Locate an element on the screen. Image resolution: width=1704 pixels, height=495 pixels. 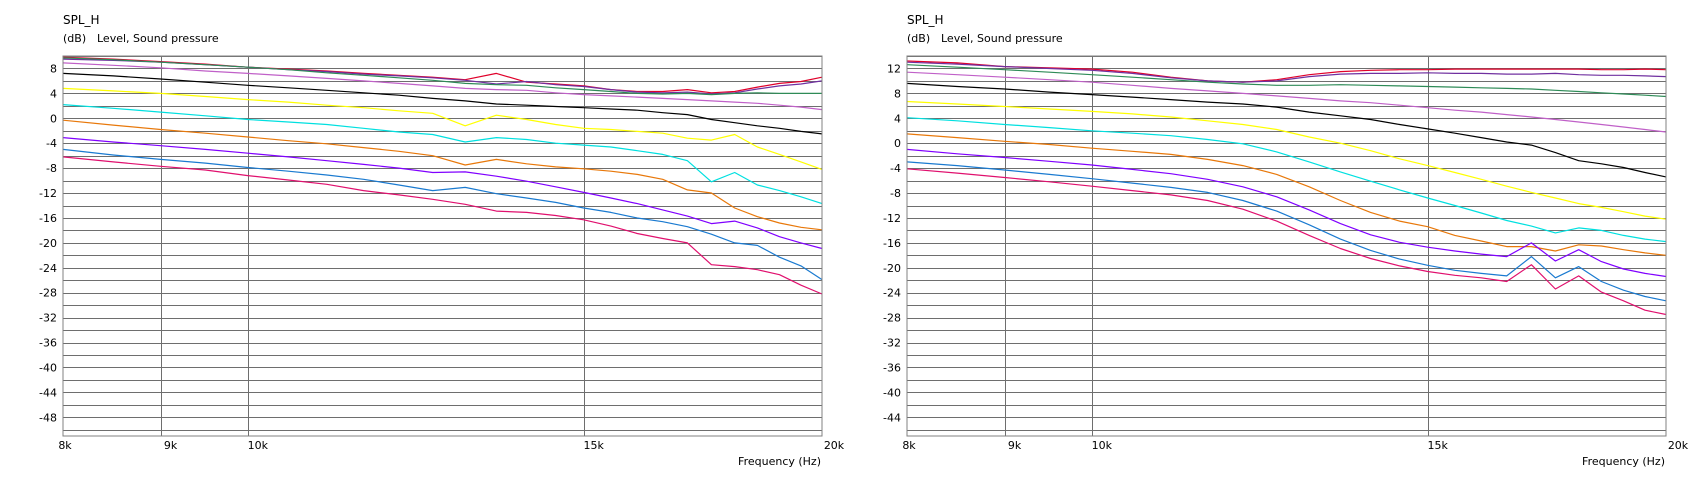
y-tick-labels: 12 8 4 0 -4 -8 -12 -16 -20 -24 -28 -32 -36 -40 -44 is located at coordinates (892, 243).